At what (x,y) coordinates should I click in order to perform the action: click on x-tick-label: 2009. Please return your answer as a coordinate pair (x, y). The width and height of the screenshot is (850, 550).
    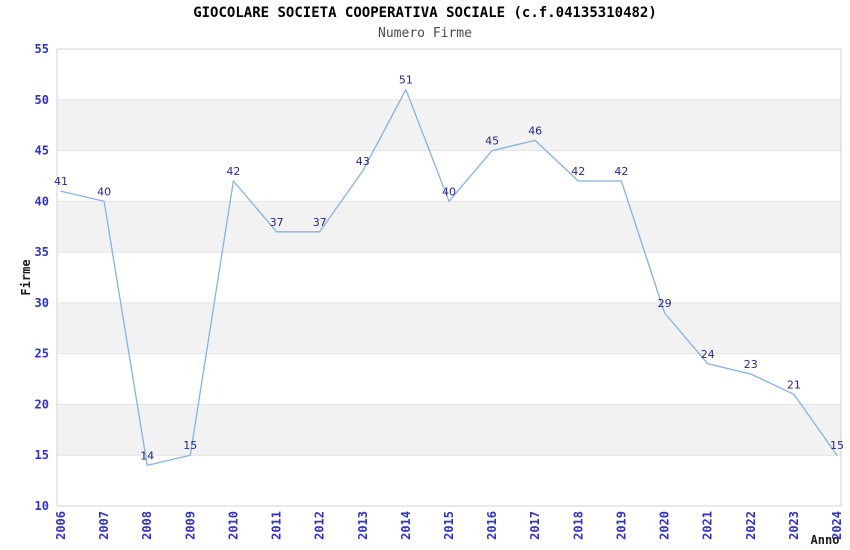
    Looking at the image, I should click on (190, 525).